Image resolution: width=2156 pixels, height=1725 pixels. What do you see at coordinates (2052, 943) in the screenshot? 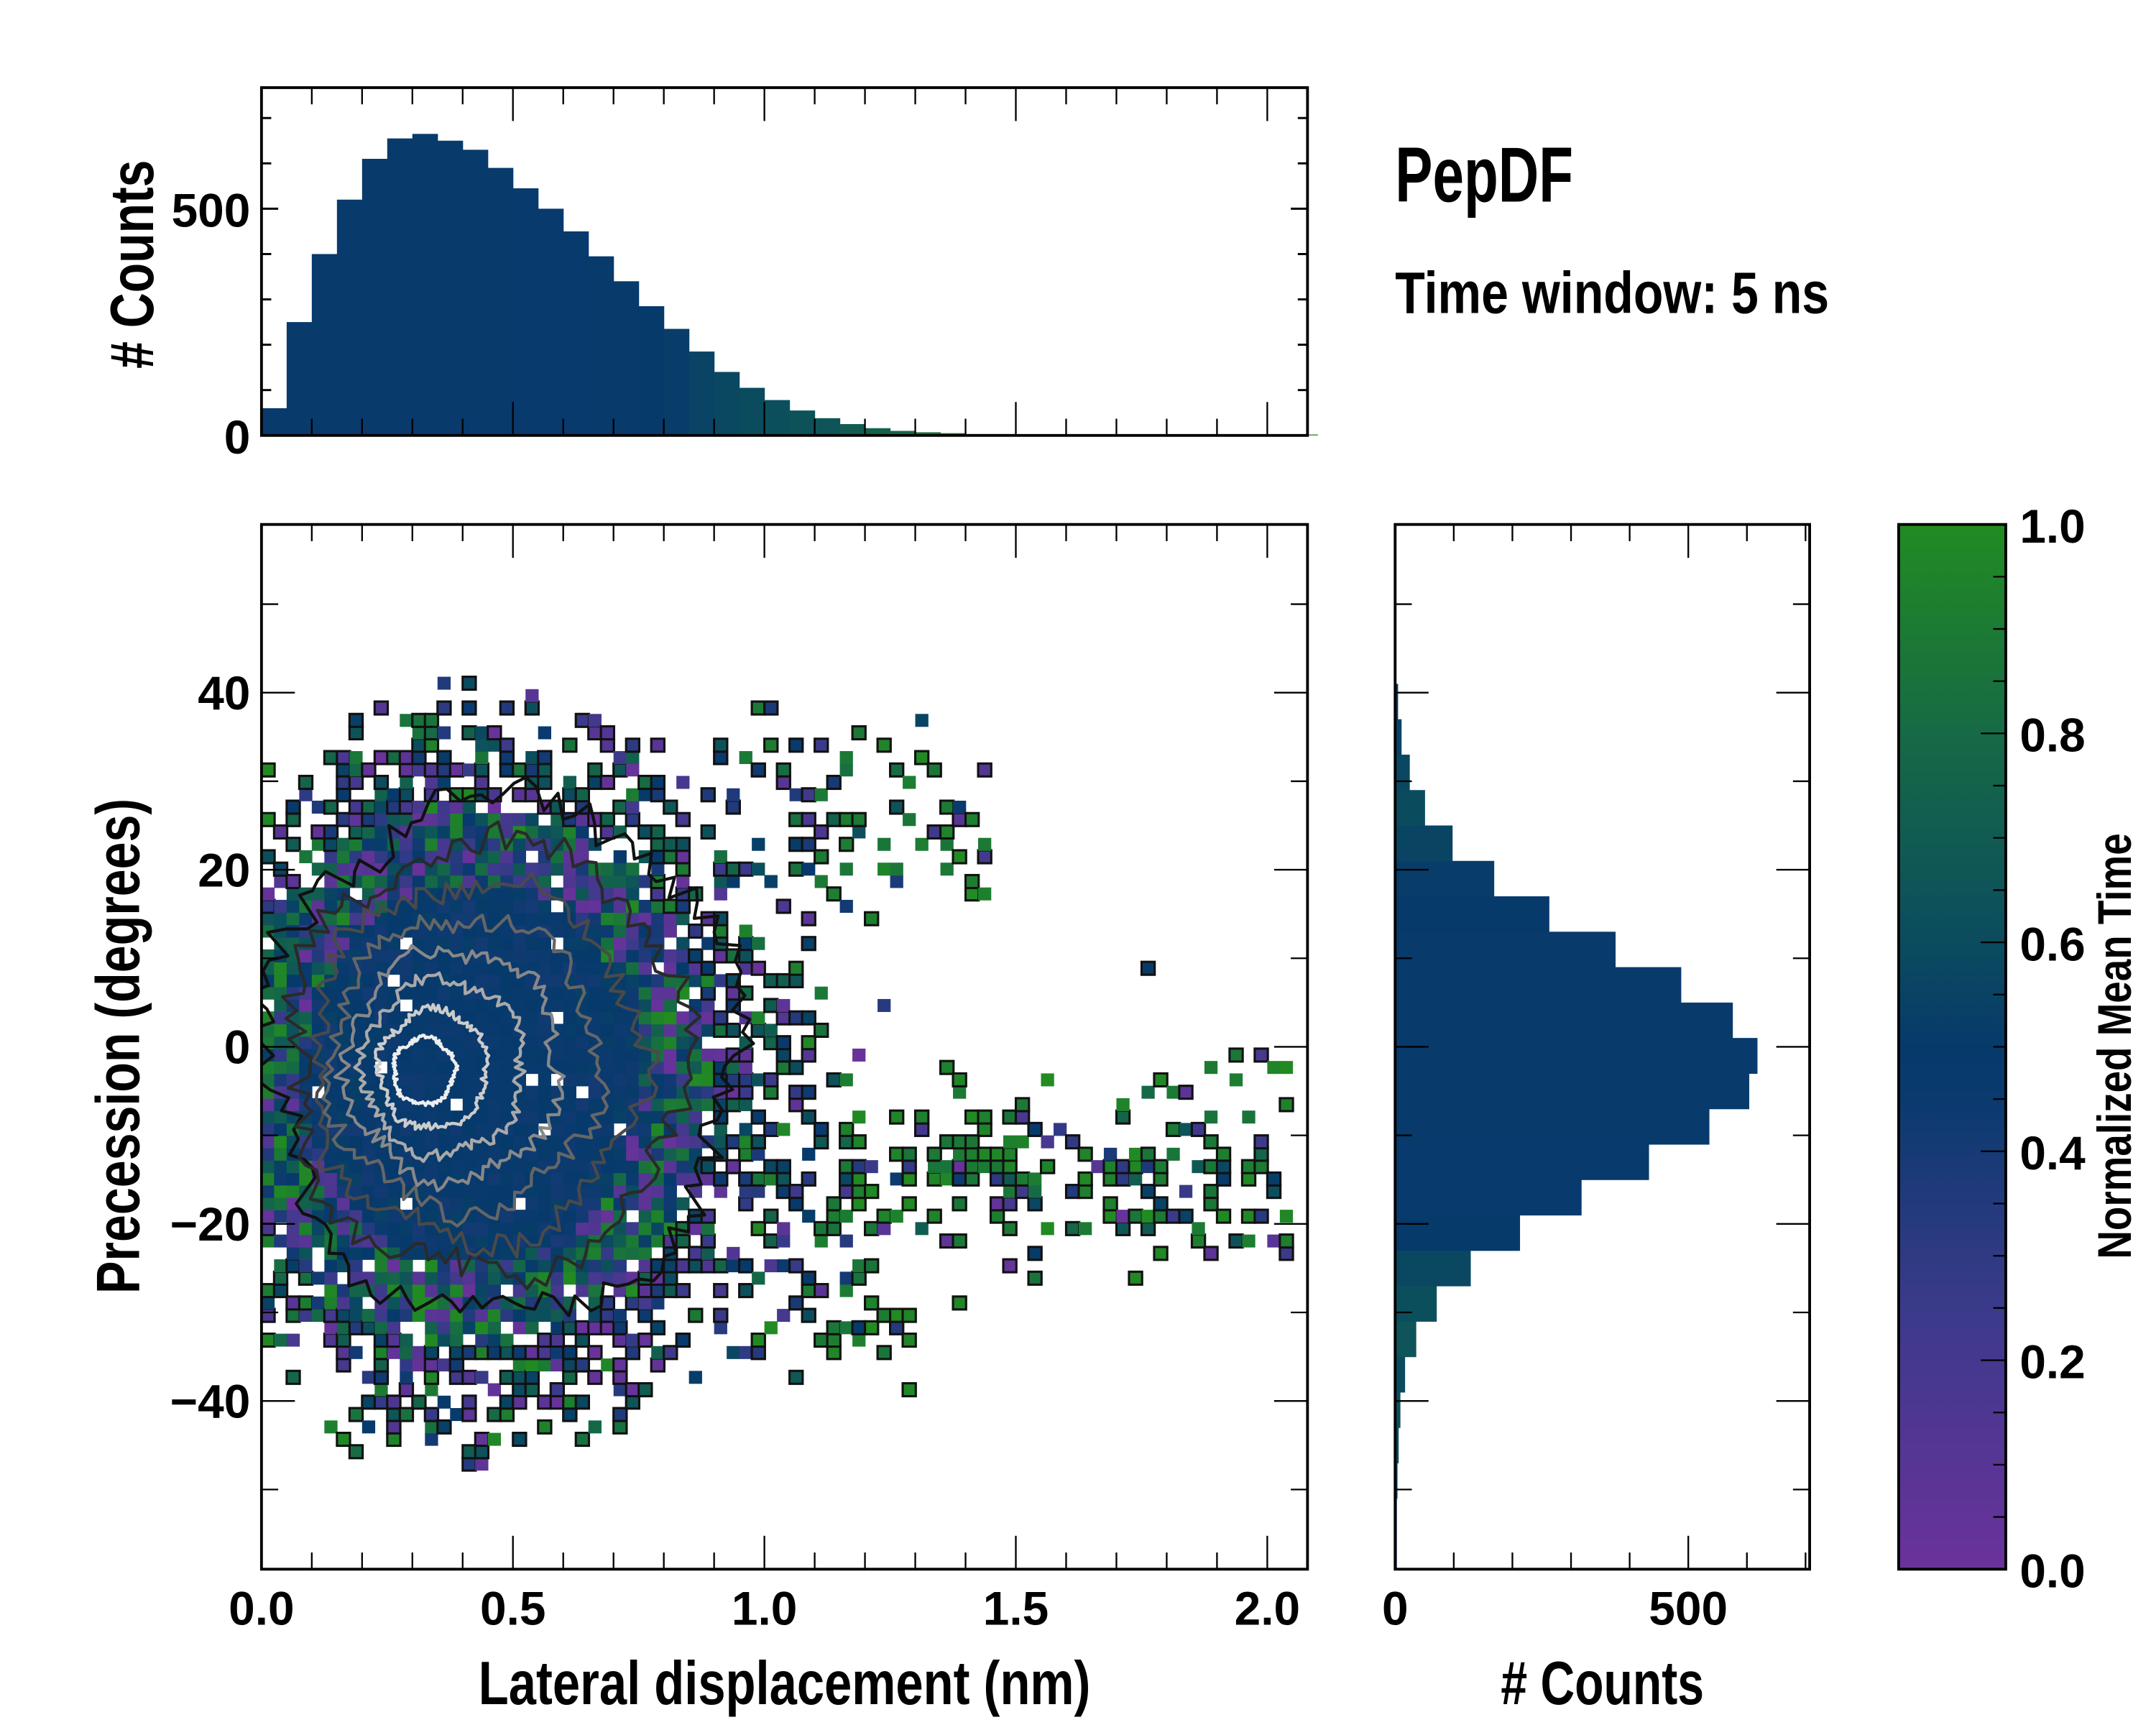
I see `colorbar-tick-label: 0.6` at bounding box center [2052, 943].